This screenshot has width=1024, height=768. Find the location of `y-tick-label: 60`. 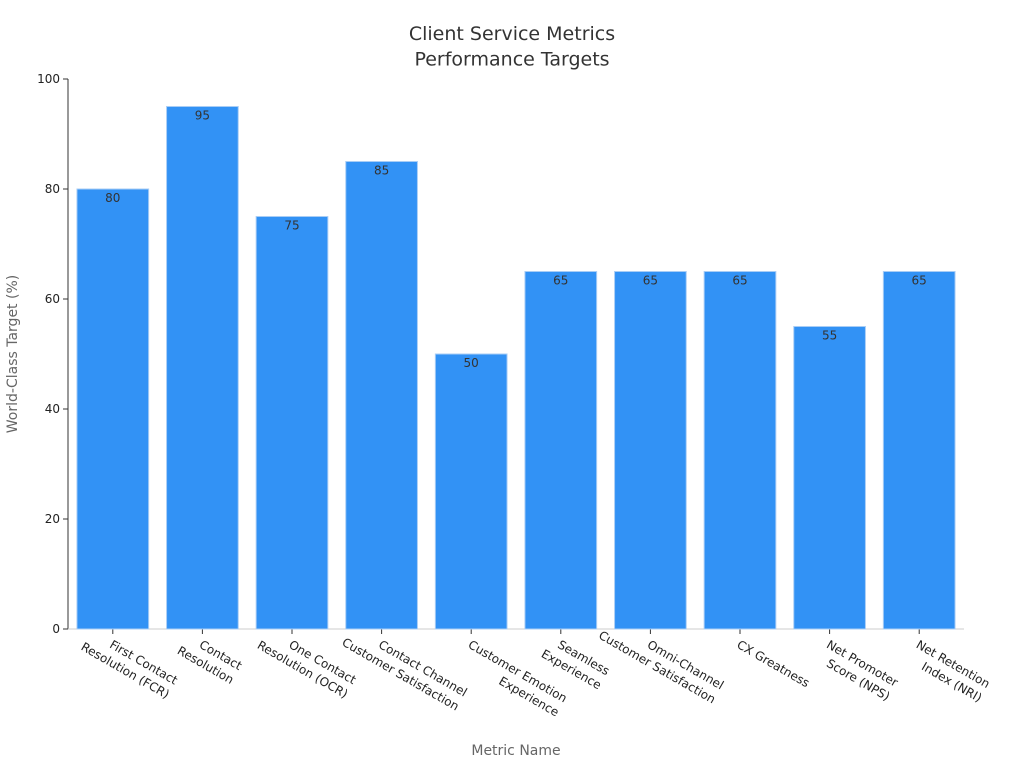

y-tick-label: 60 is located at coordinates (52, 299).